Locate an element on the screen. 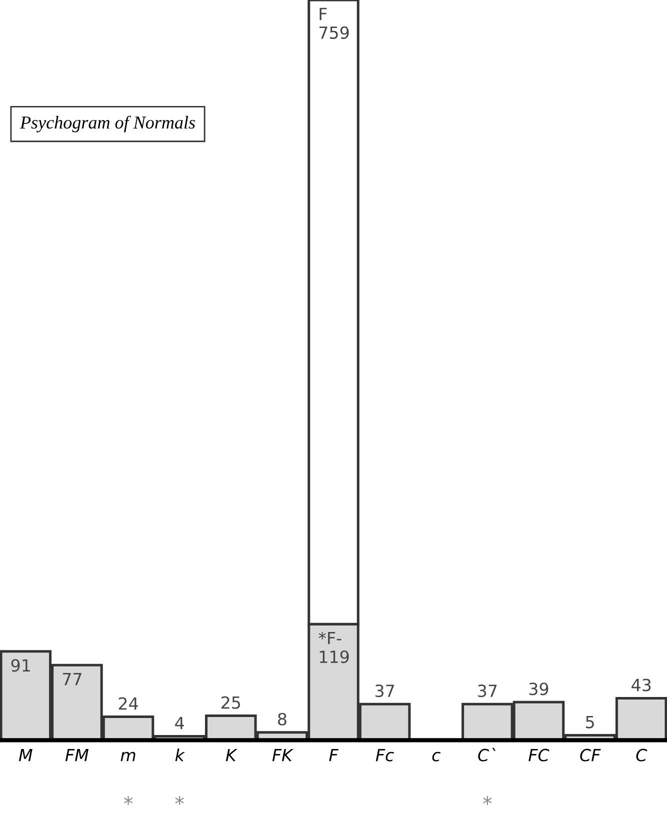 The image size is (667, 827). text: Psychogram of Normals is located at coordinates (108, 124).